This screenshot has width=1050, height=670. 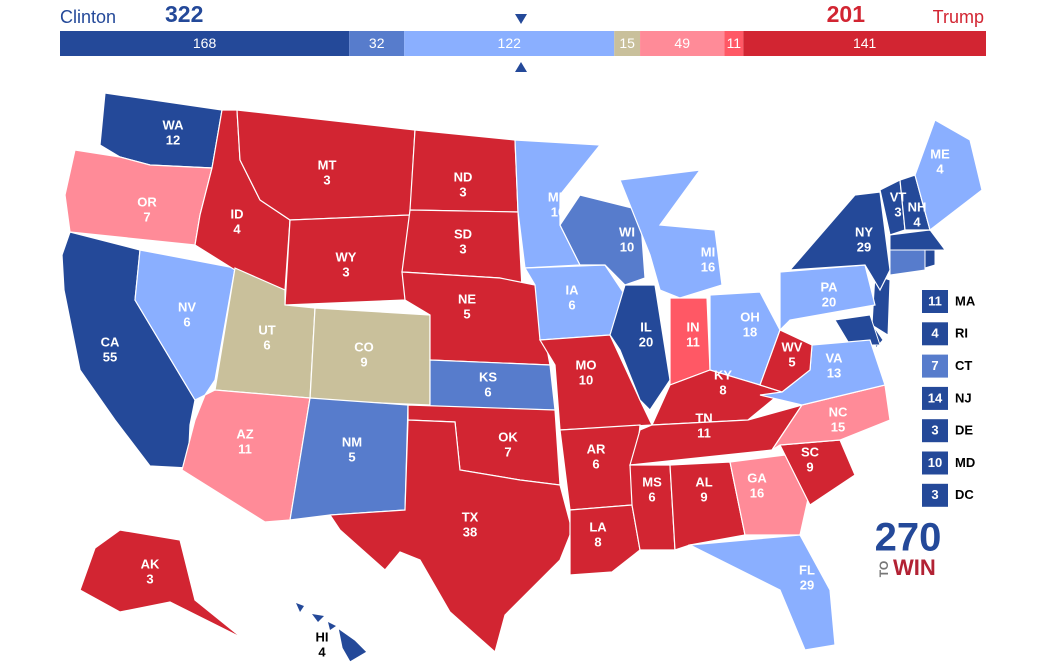 I want to click on right-total: 201, so click(x=846, y=14).